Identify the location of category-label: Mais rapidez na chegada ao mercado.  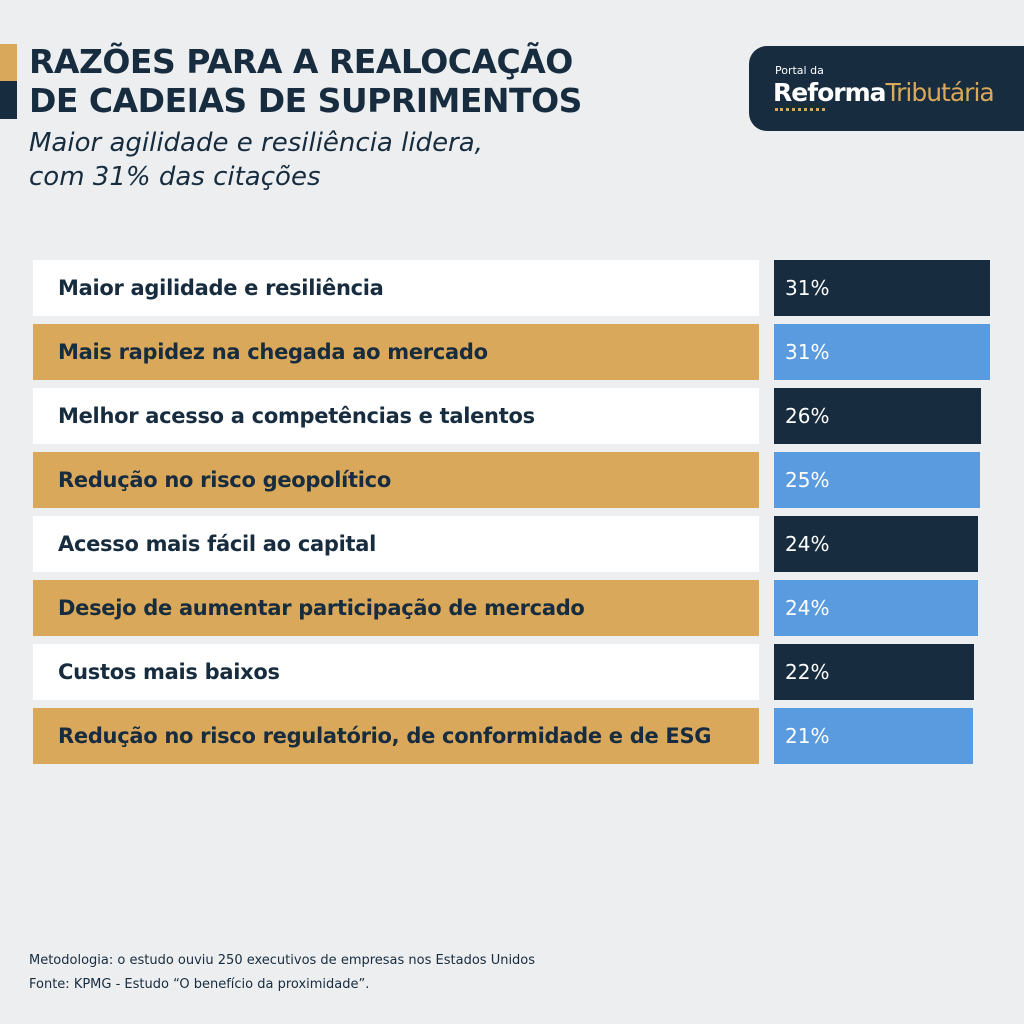
(396, 352).